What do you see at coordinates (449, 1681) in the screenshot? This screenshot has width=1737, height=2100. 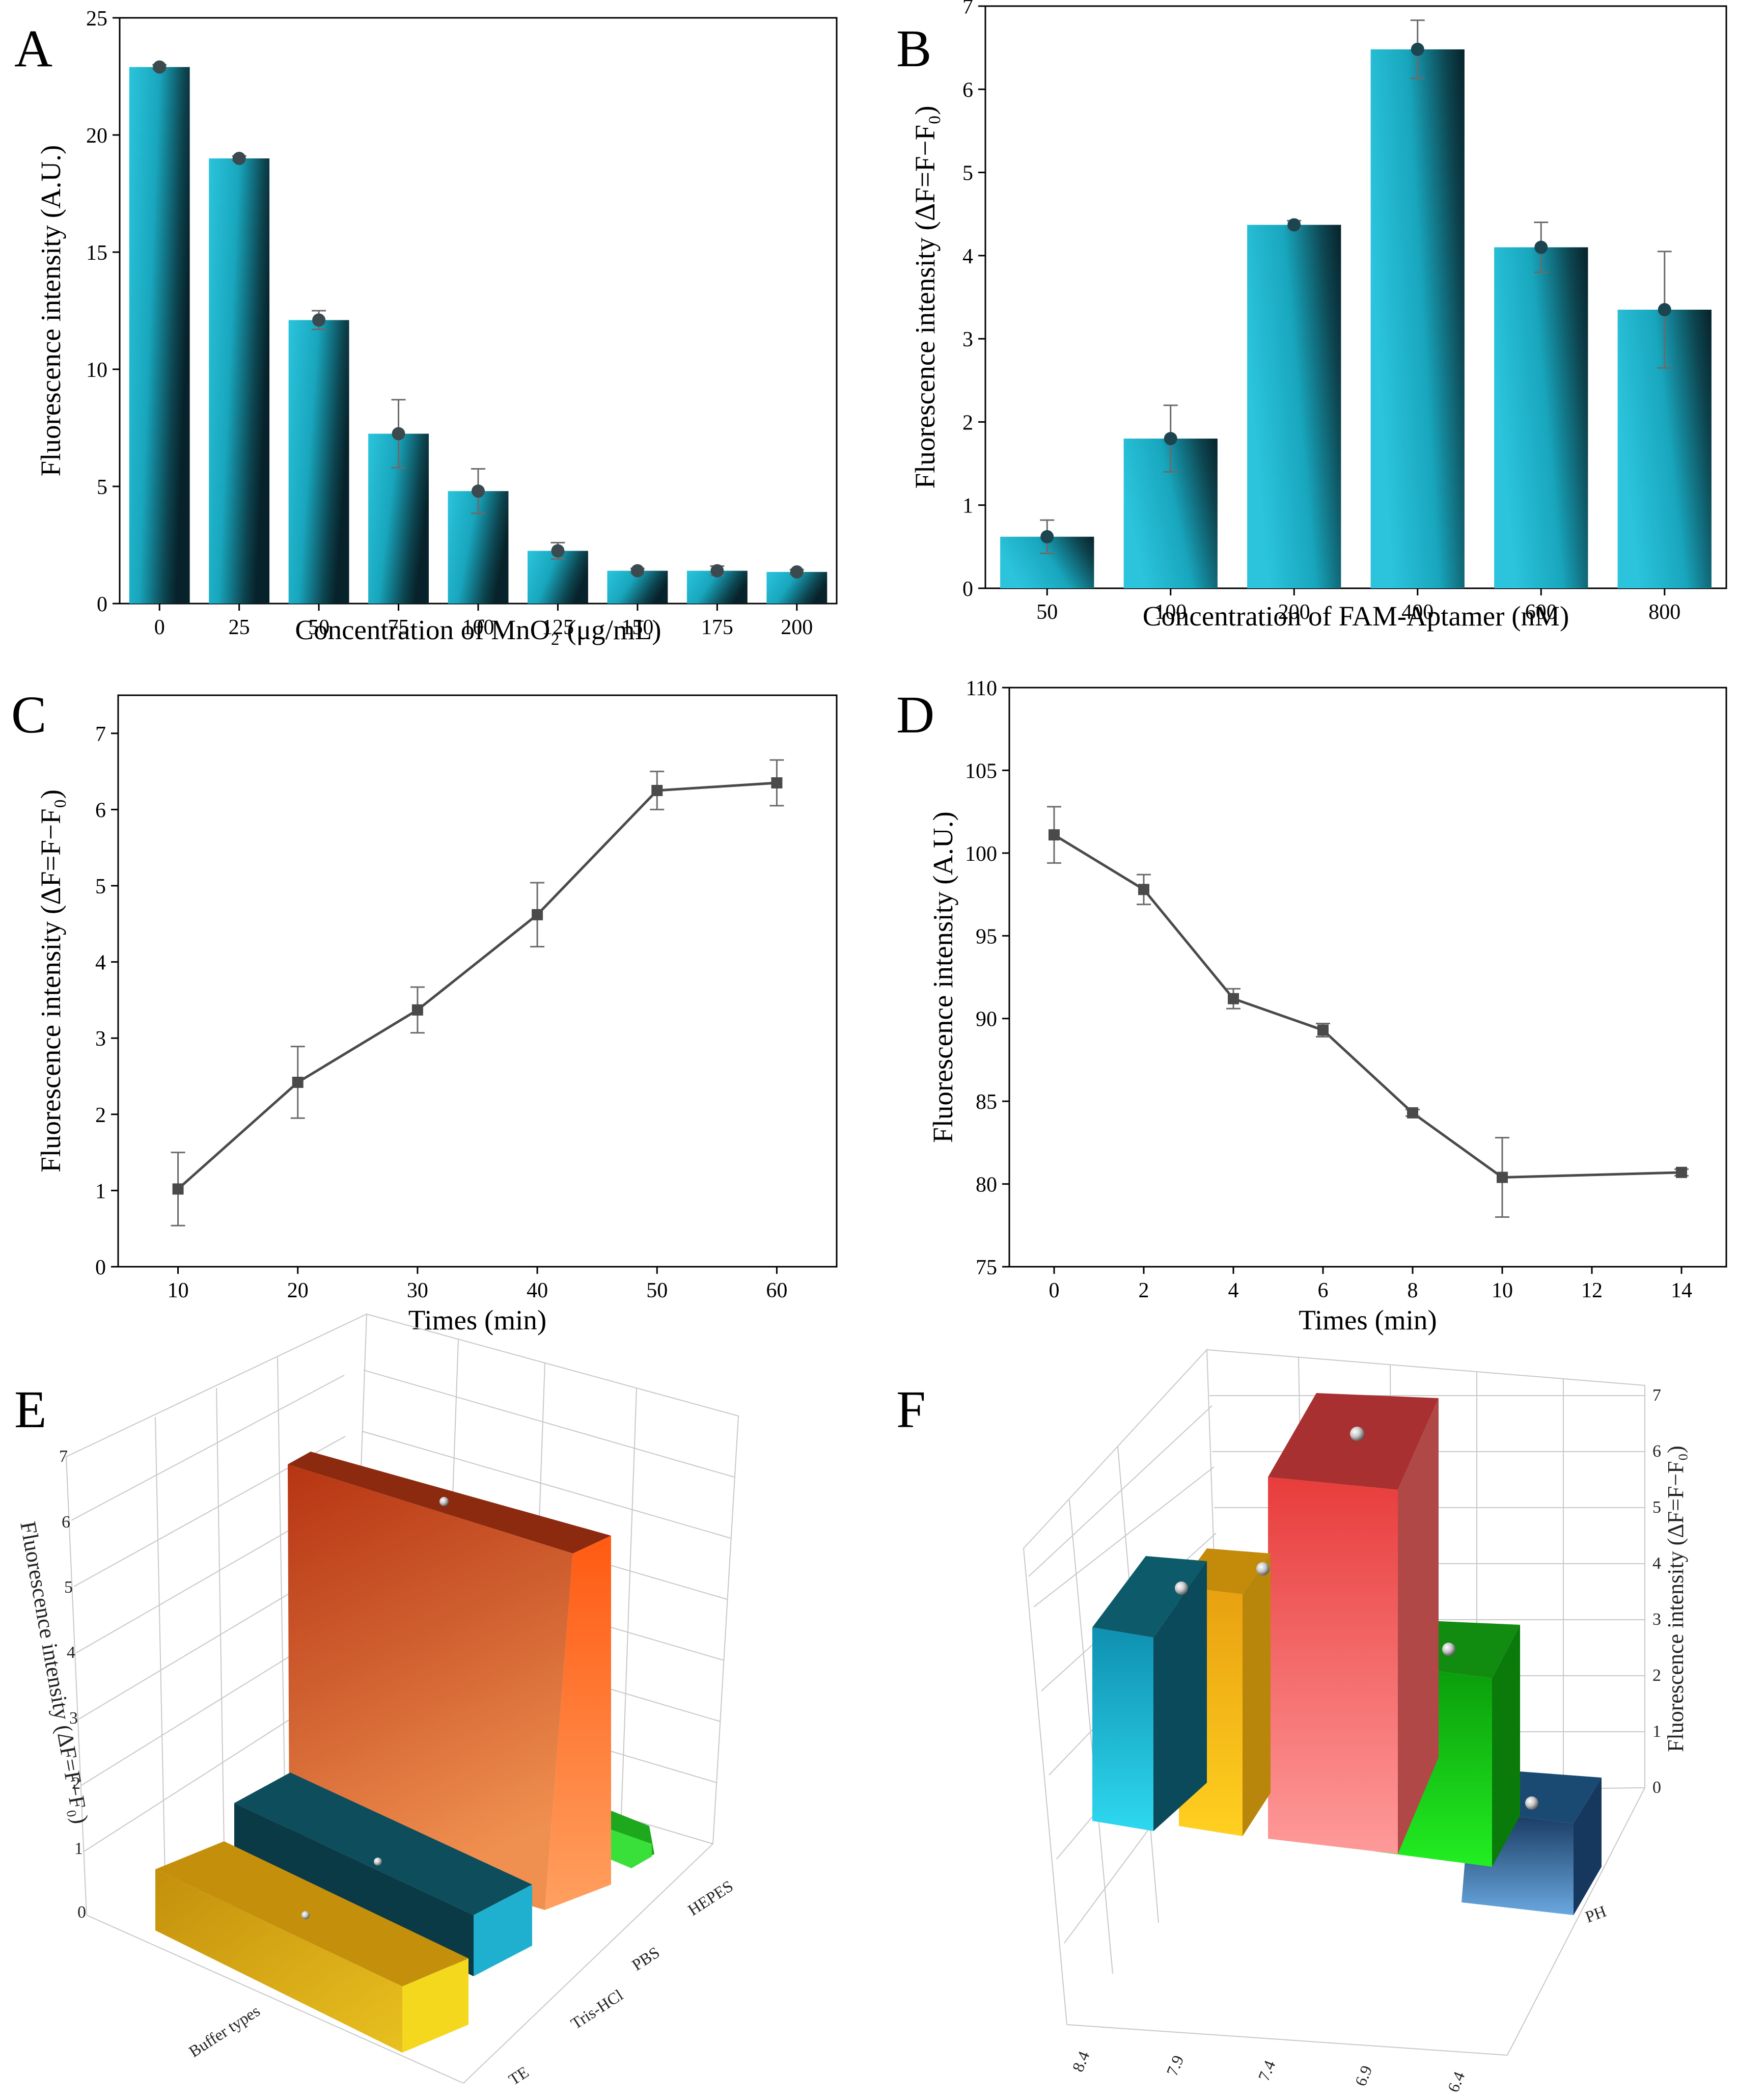 I see `e-bar-pbs` at bounding box center [449, 1681].